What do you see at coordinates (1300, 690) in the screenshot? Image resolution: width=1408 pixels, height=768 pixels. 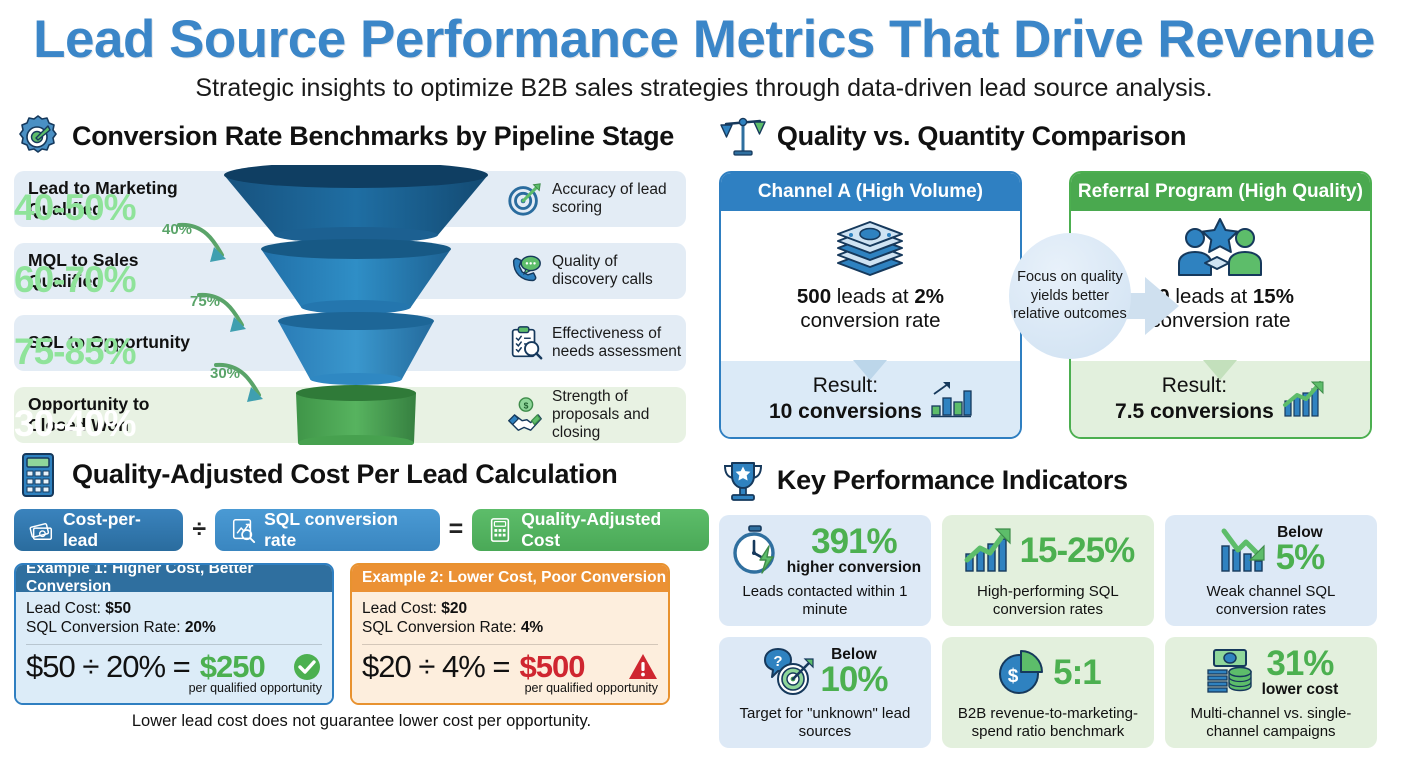 I see `kpi-suffix: lower cost` at bounding box center [1300, 690].